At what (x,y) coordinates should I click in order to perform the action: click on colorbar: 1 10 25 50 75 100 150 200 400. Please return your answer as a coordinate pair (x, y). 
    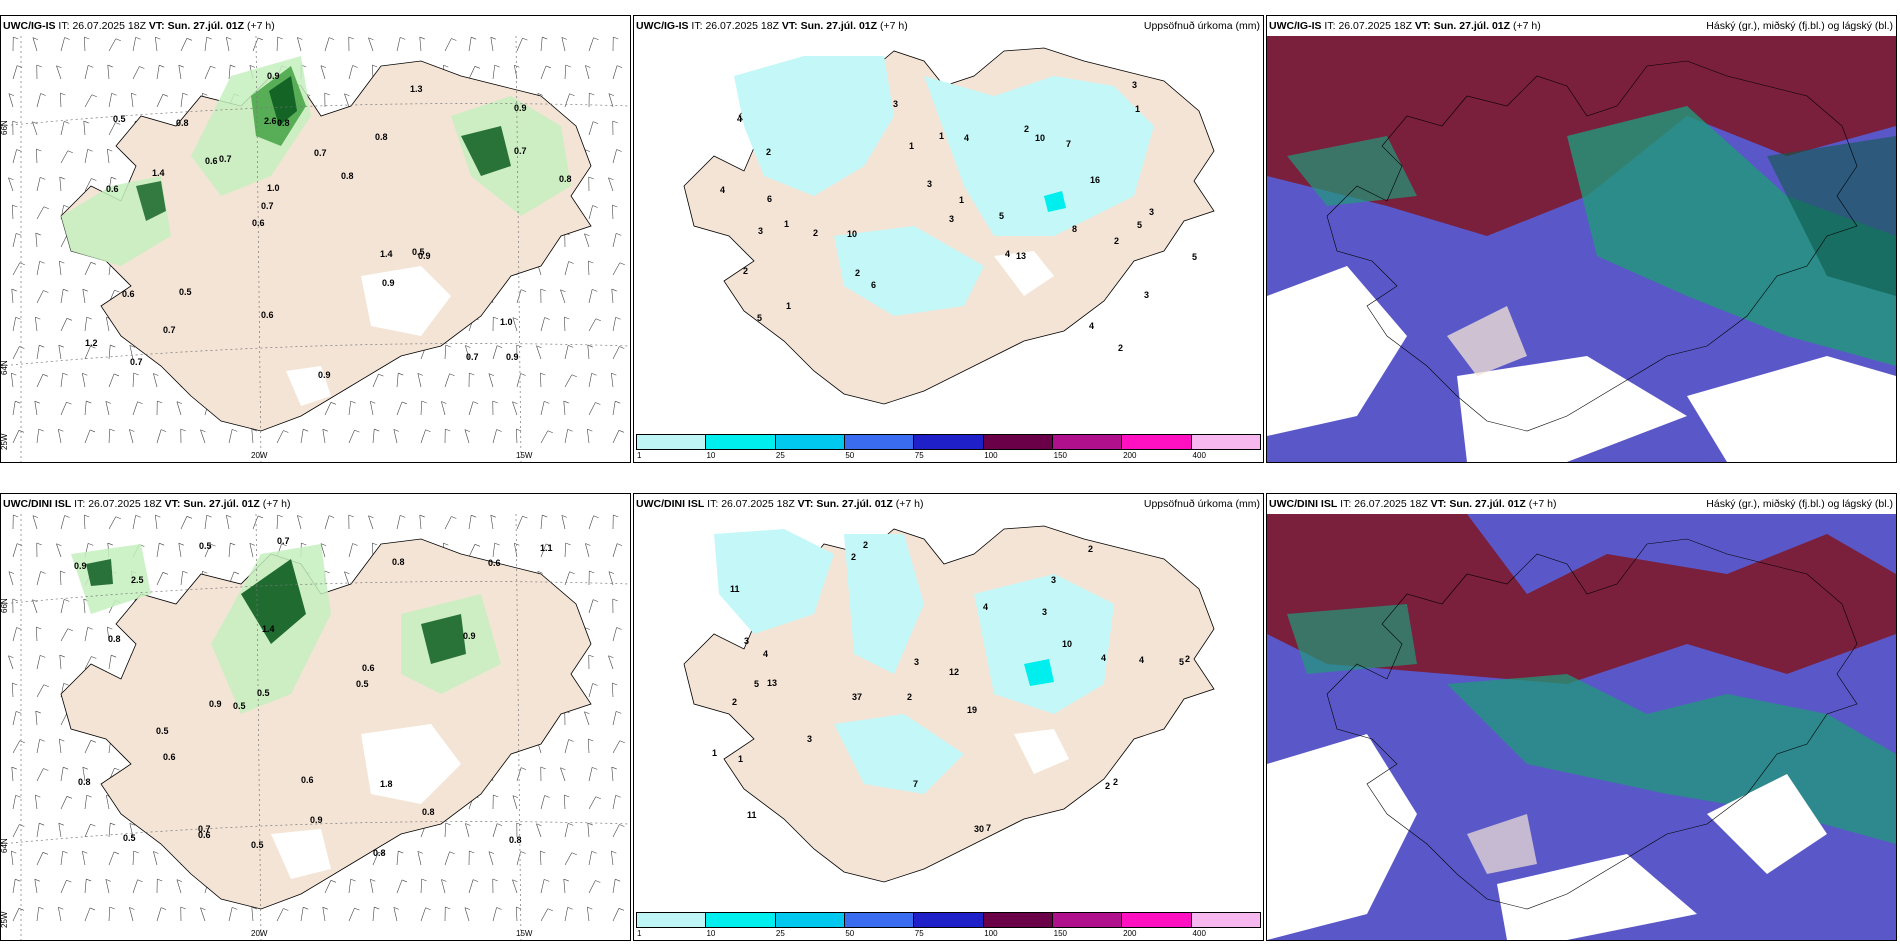
    Looking at the image, I should click on (948, 448).